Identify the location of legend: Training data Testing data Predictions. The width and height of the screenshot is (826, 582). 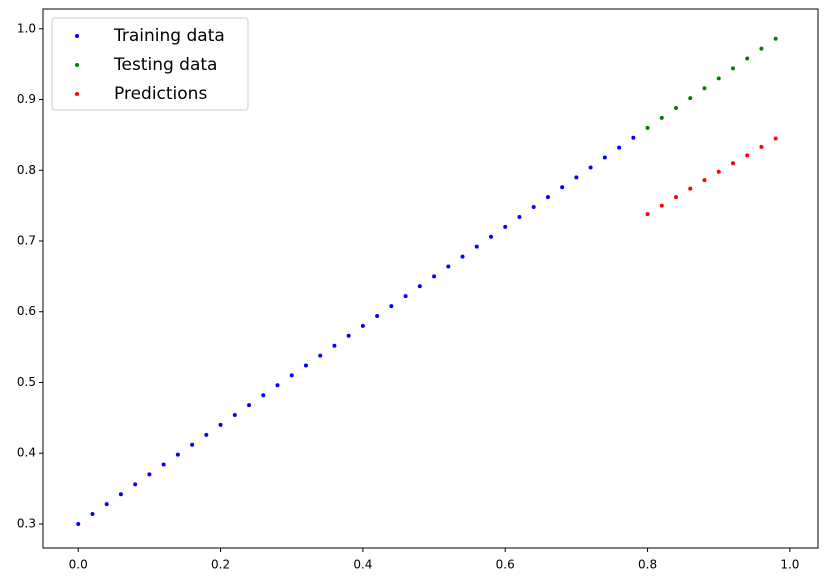
(150, 64).